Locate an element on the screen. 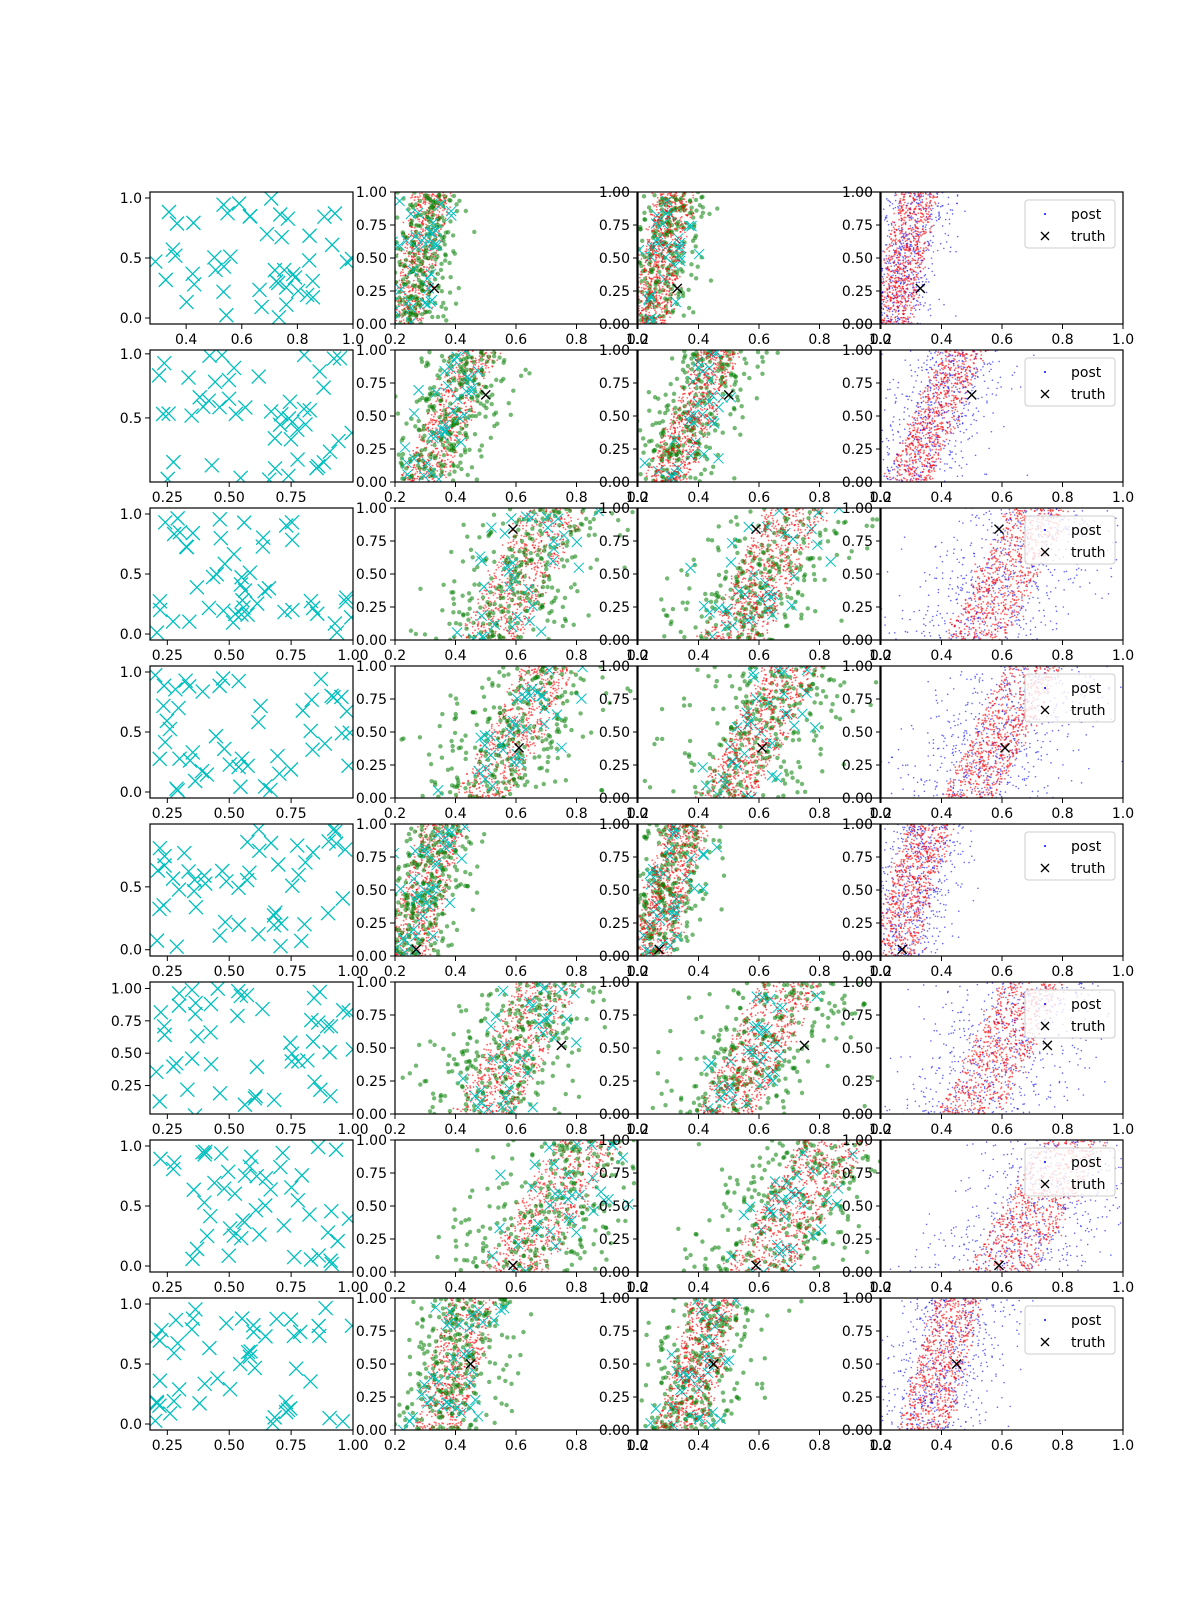 The width and height of the screenshot is (1200, 1600). observation-points is located at coordinates (251, 258).